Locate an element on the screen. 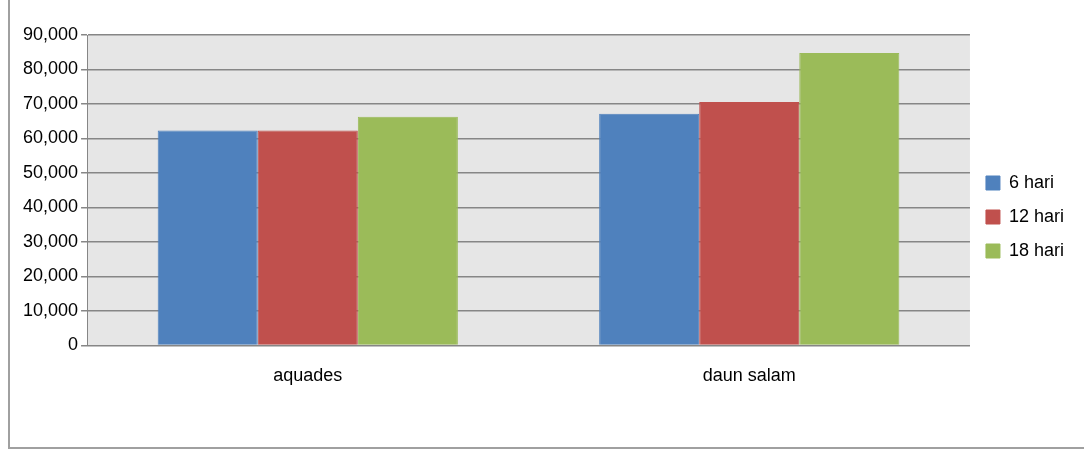 This screenshot has height=449, width=1084. y-tick-label: 30,000 is located at coordinates (50, 240).